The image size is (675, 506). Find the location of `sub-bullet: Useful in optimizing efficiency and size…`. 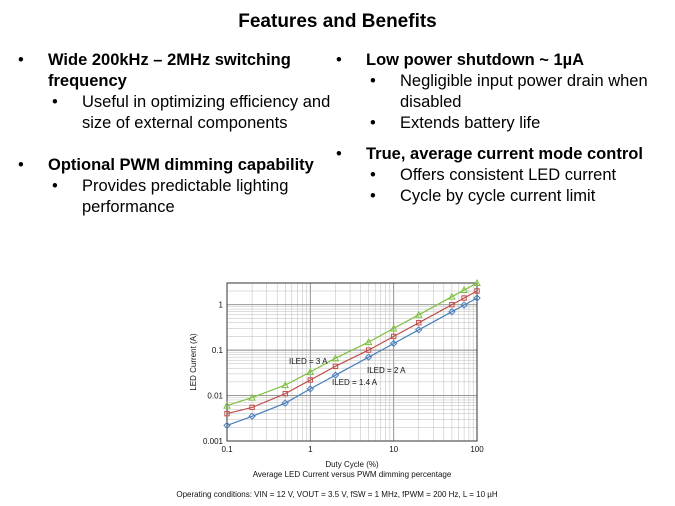

sub-bullet: Useful in optimizing efficiency and size… is located at coordinates (178, 113).